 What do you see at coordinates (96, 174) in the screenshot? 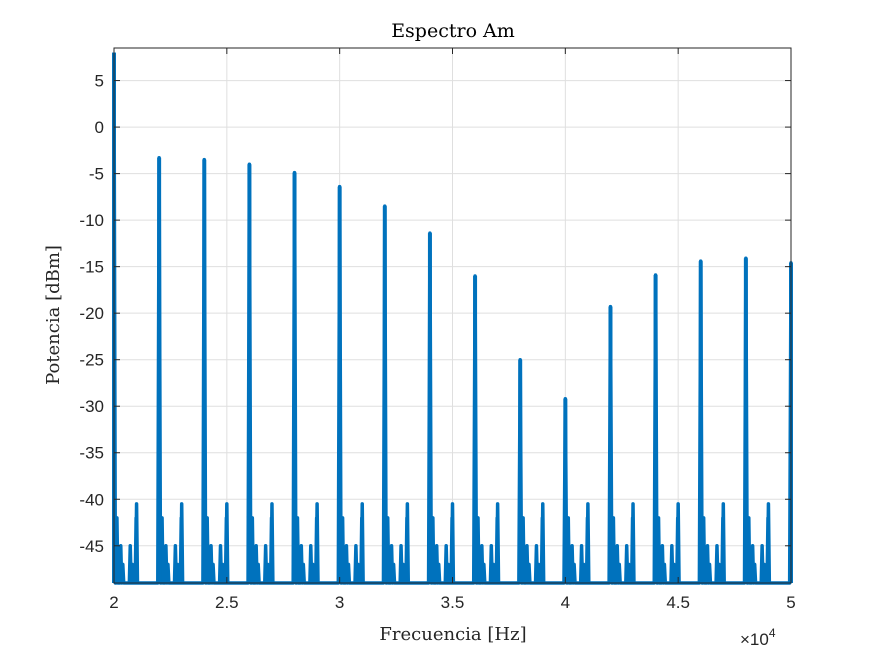
I see `y-tick-label: -5` at bounding box center [96, 174].